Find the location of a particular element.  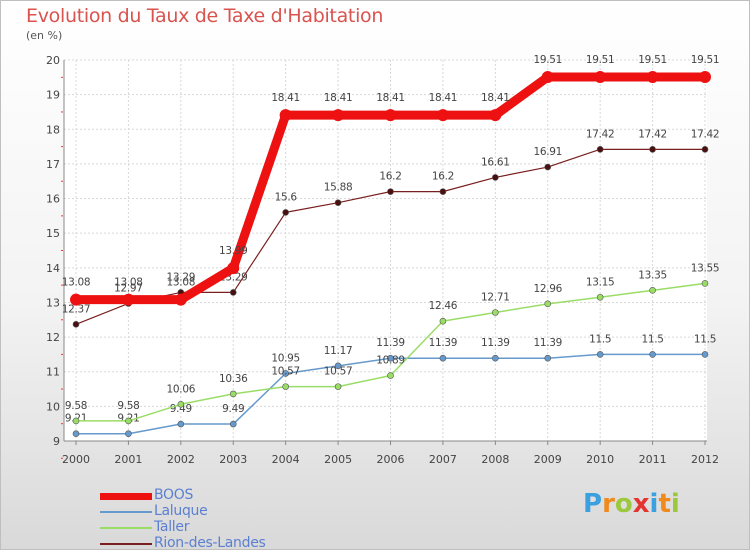

x-tick-label: 2004 is located at coordinates (286, 459).